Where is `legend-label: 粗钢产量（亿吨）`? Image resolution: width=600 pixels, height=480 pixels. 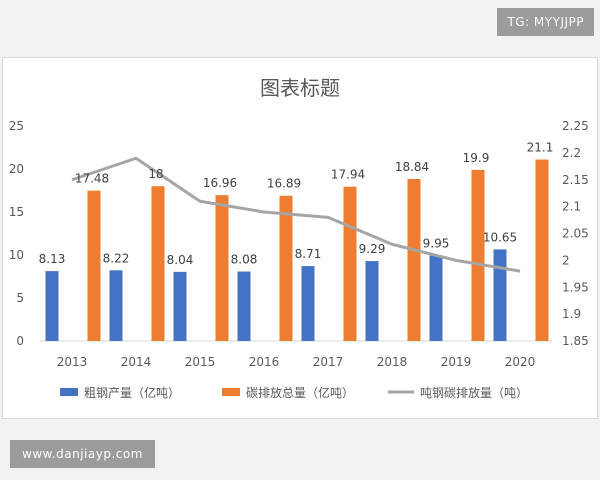
legend-label: 粗钢产量（亿吨） is located at coordinates (132, 392).